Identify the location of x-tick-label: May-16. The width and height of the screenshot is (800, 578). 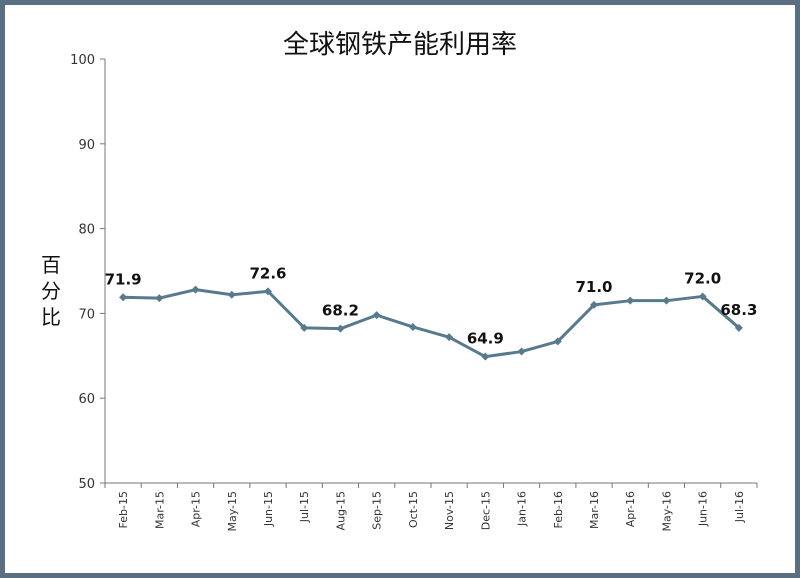
(666, 511).